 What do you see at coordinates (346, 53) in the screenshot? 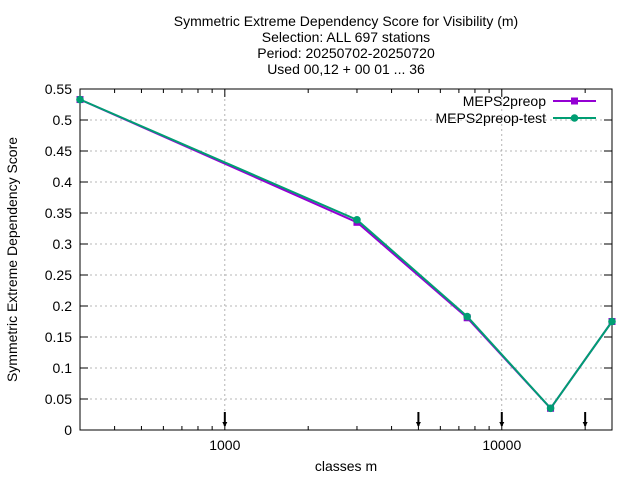
I see `title-line: Period: 20250702-20250720` at bounding box center [346, 53].